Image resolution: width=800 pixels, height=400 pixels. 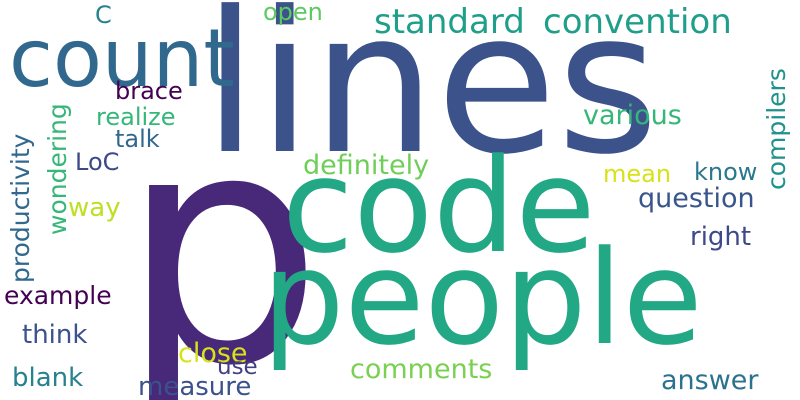 What do you see at coordinates (710, 380) in the screenshot?
I see `word-answer: answer` at bounding box center [710, 380].